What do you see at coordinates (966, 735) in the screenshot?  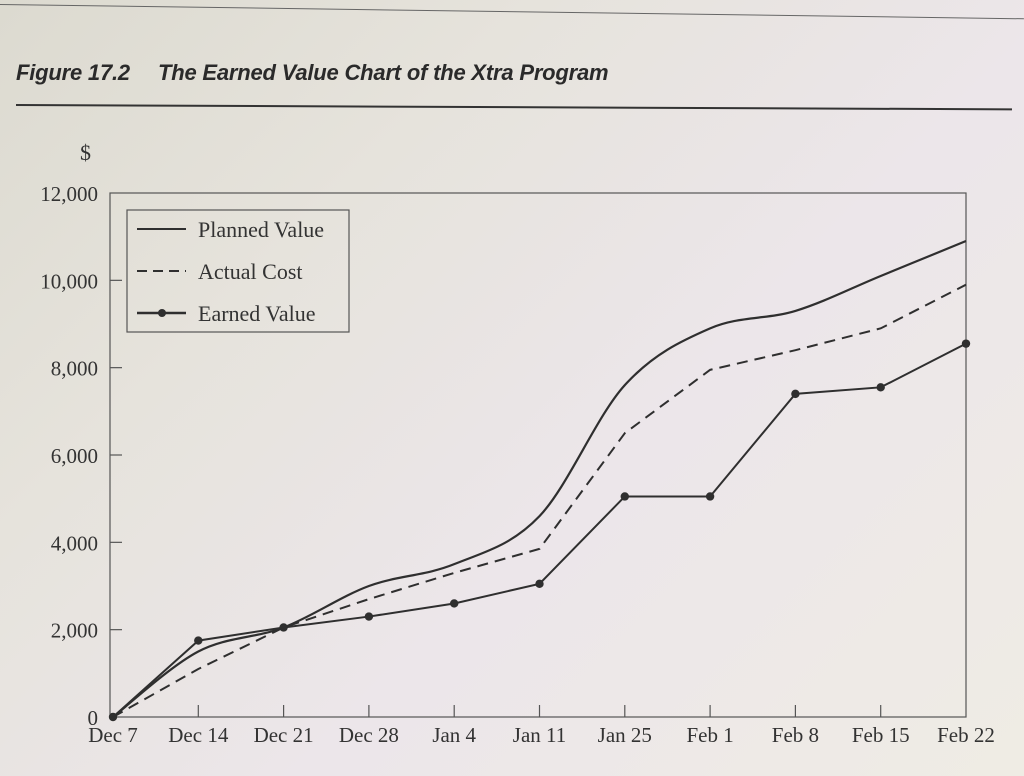 I see `x-tick-label: Feb 22` at bounding box center [966, 735].